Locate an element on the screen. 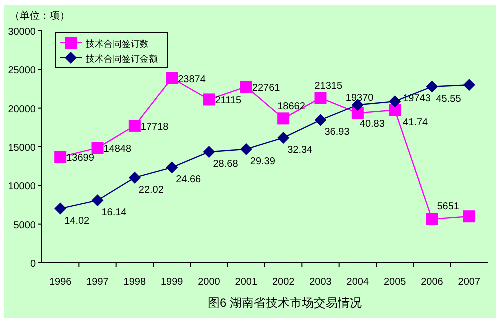 The height and width of the screenshot is (321, 500). data-label: 41.74 is located at coordinates (416, 123).